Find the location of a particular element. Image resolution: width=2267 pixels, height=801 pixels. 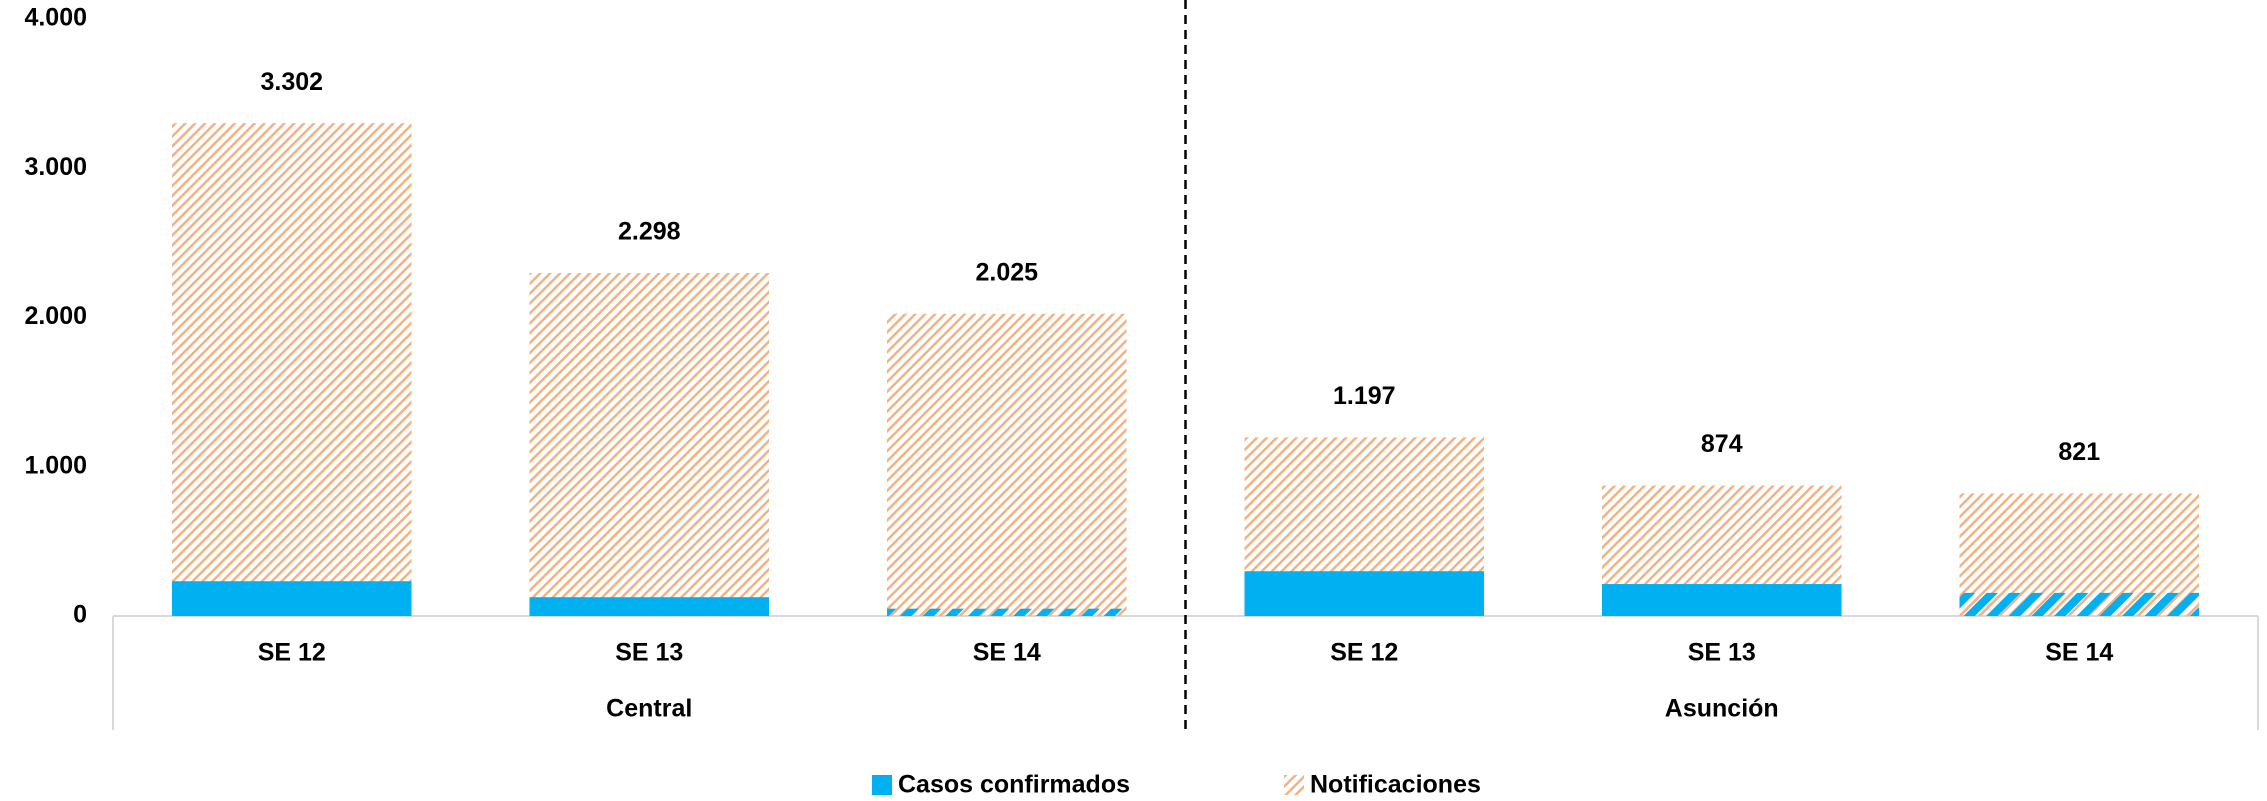

y-tick-label: 4.000 is located at coordinates (55, 18).